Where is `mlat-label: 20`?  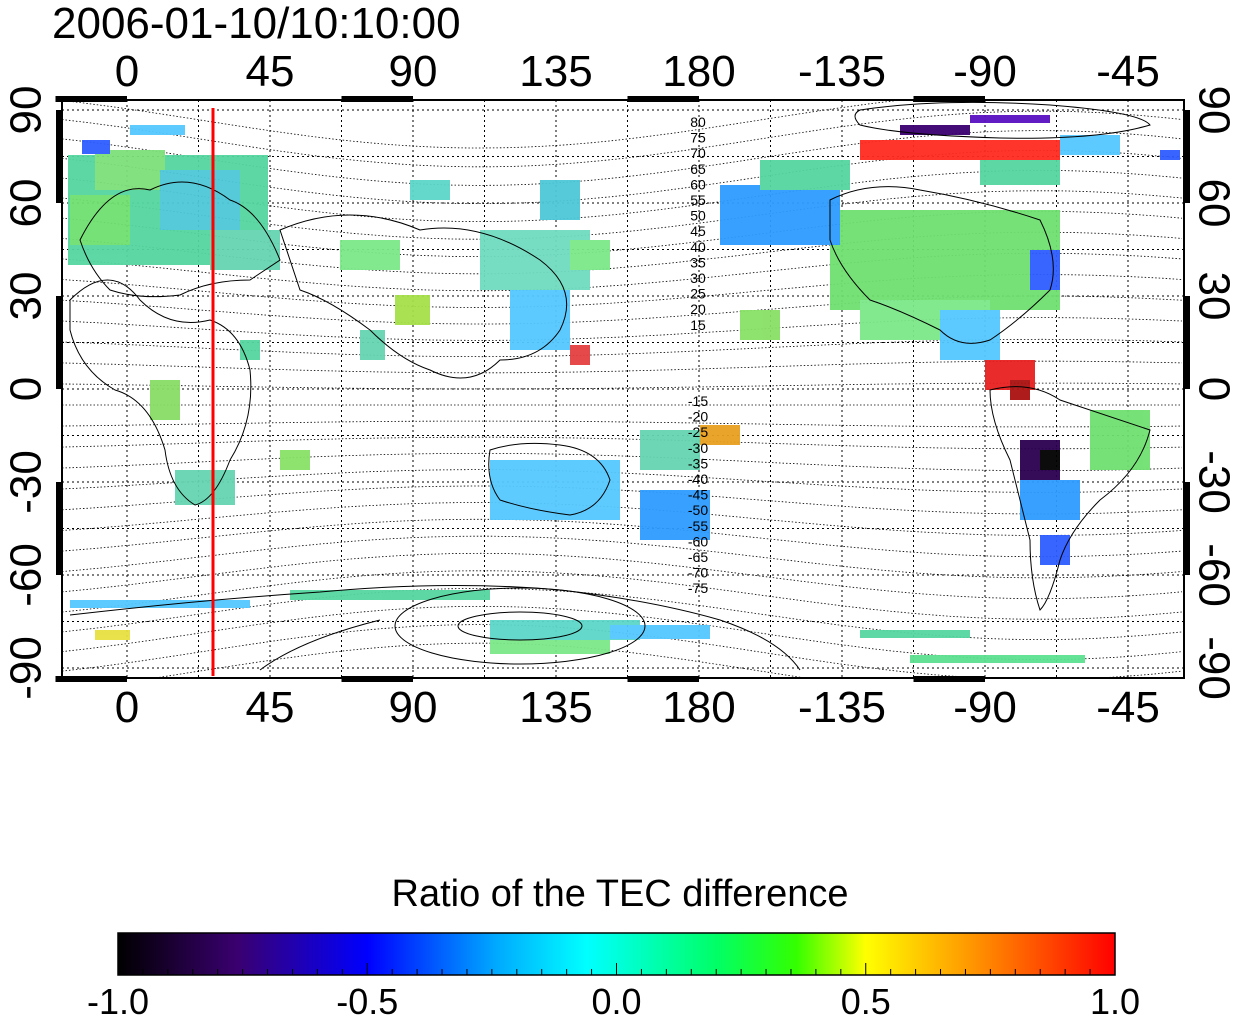 mlat-label: 20 is located at coordinates (698, 309).